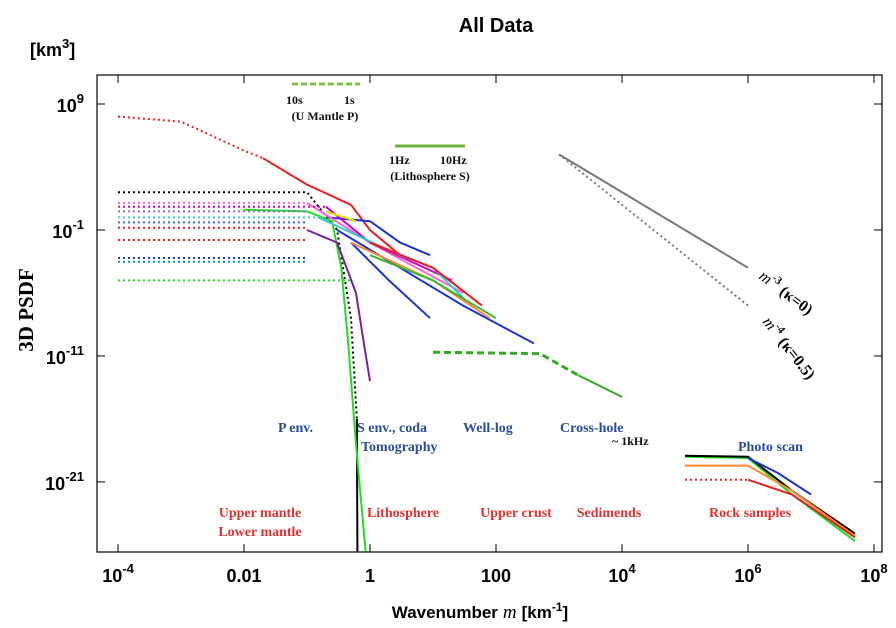  I want to click on y-tick-label: 10⁻¹, so click(68, 229).